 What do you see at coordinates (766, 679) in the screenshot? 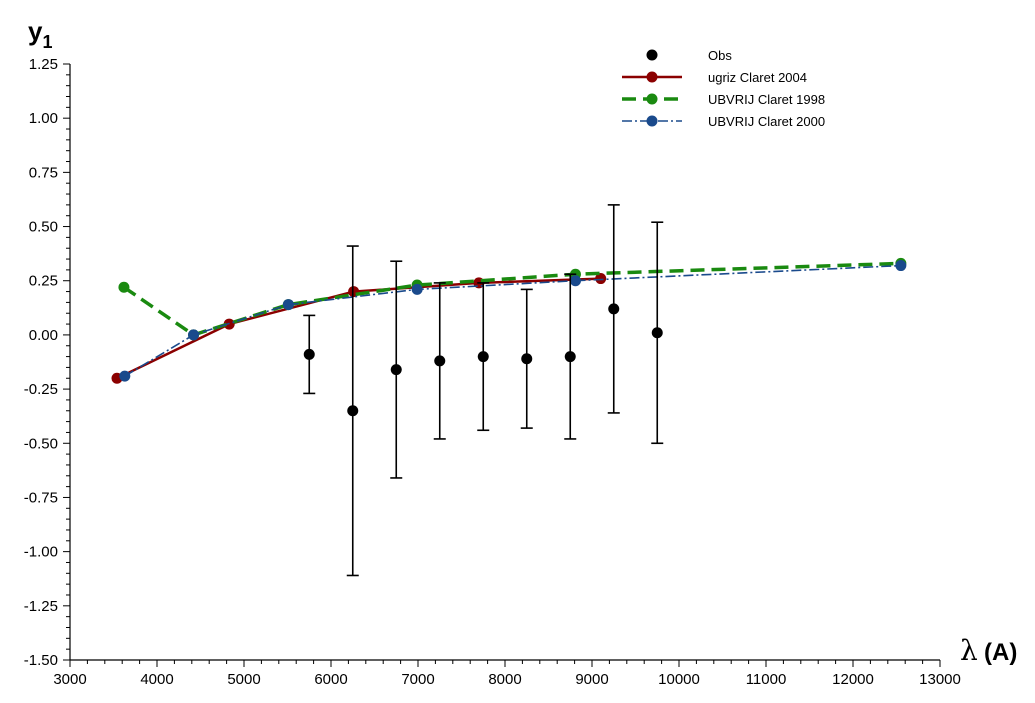
I see `x-tick-label: 11000` at bounding box center [766, 679].